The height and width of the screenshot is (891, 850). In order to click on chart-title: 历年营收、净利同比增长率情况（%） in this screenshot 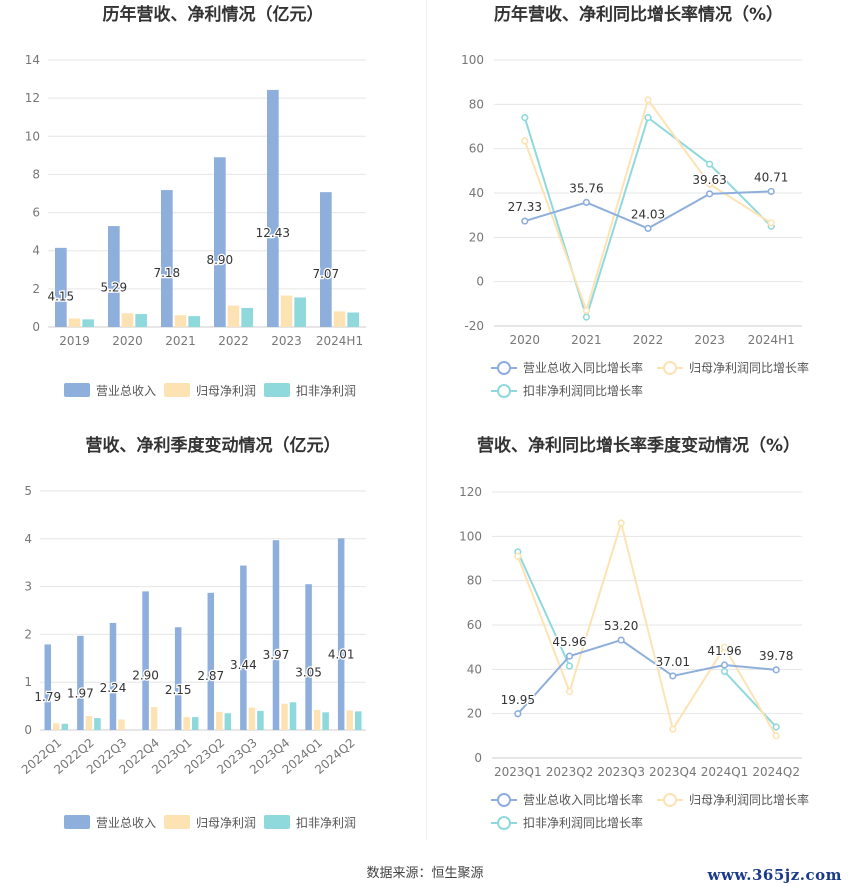, I will do `click(638, 14)`.